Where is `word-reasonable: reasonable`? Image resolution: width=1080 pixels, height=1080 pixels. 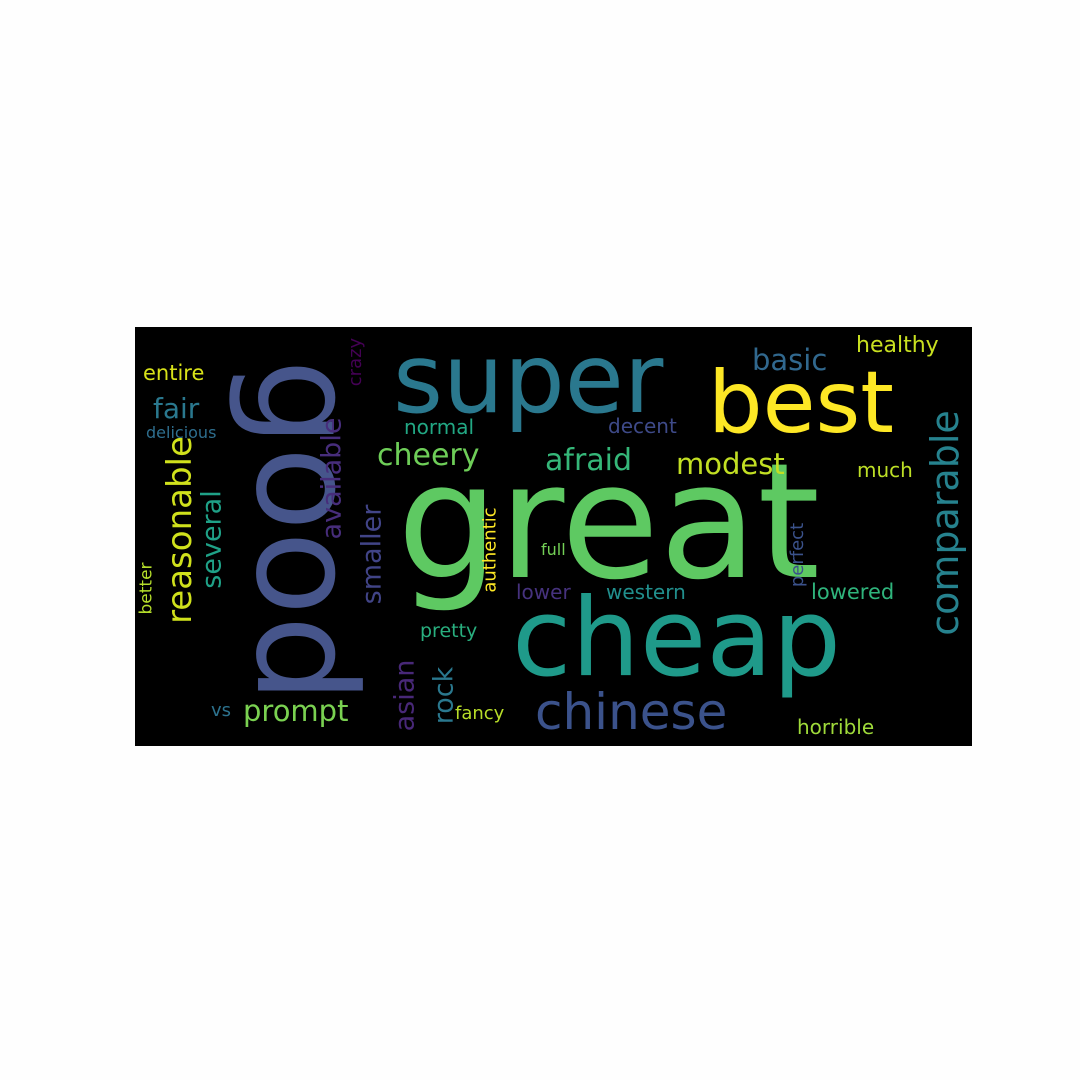
word-reasonable: reasonable is located at coordinates (179, 530).